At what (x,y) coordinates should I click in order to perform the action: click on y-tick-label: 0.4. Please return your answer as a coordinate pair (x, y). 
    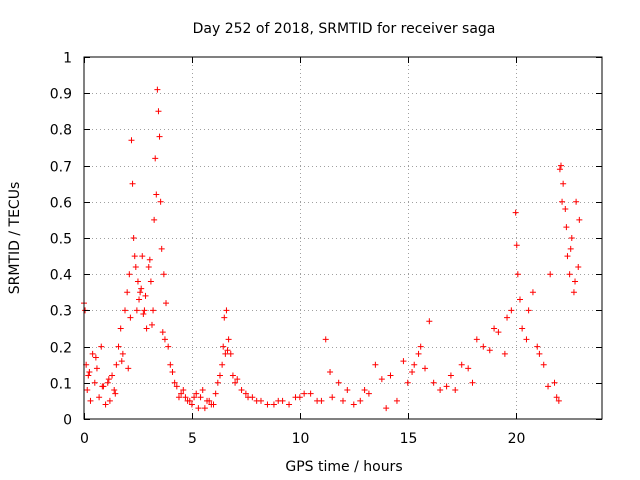
    Looking at the image, I should click on (61, 276).